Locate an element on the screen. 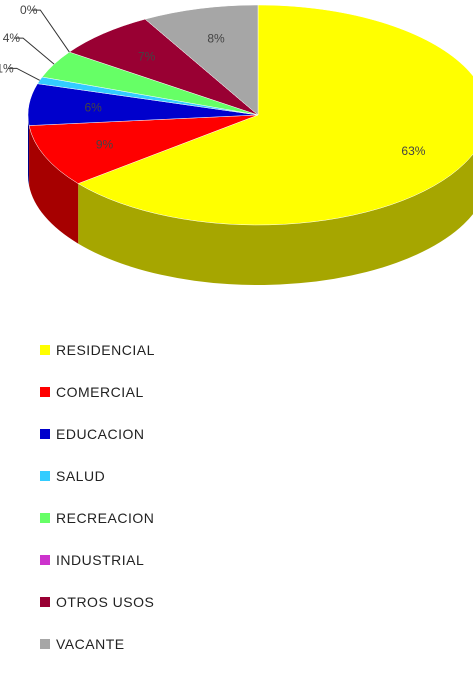 The height and width of the screenshot is (676, 473). legend-item: VACANTE is located at coordinates (97, 644).